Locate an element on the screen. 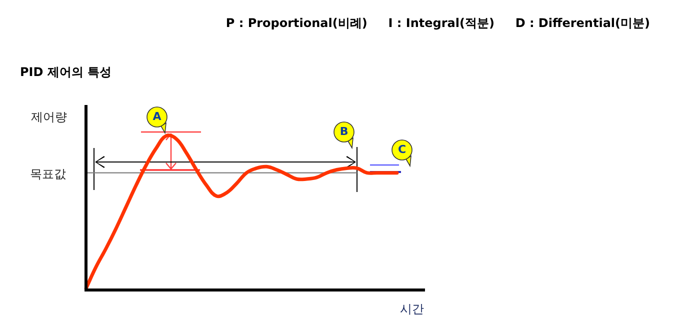 This screenshot has width=674, height=325. text: A is located at coordinates (157, 116).